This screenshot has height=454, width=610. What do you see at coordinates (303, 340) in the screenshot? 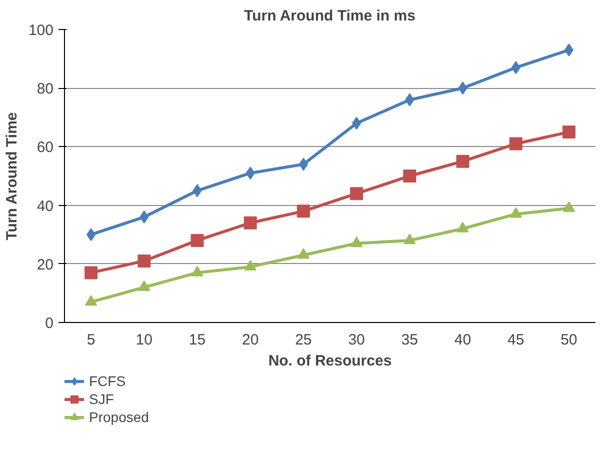
I see `x-tick-label: 25` at bounding box center [303, 340].